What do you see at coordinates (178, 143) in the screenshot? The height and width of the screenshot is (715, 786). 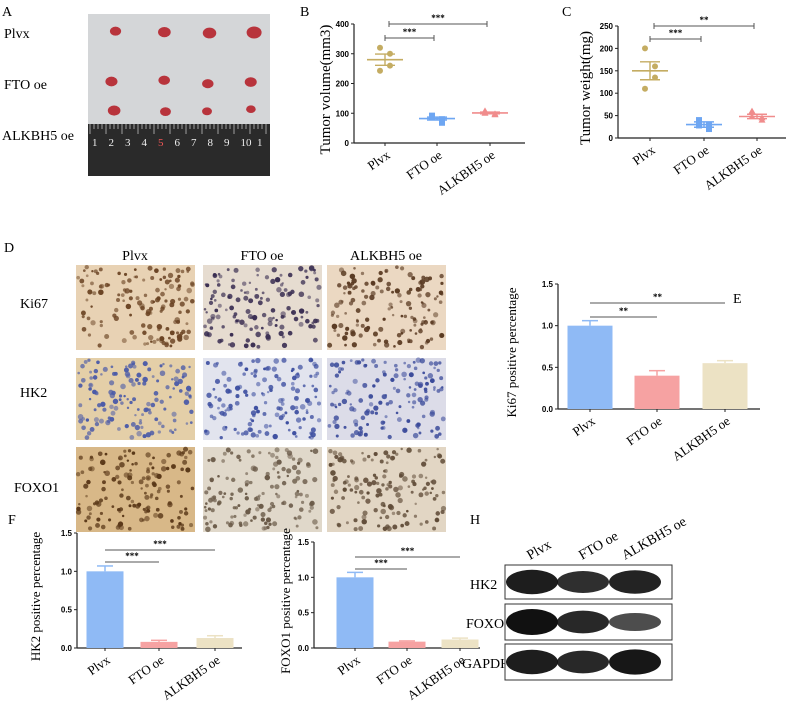 I see `ruler-number: 6` at bounding box center [178, 143].